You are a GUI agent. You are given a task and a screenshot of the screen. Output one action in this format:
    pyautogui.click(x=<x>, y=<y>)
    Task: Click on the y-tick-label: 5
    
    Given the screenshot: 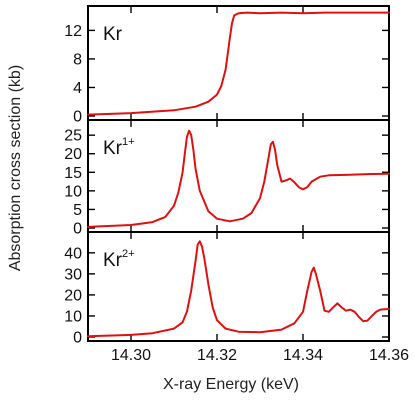 What is the action you would take?
    pyautogui.click(x=77, y=210)
    